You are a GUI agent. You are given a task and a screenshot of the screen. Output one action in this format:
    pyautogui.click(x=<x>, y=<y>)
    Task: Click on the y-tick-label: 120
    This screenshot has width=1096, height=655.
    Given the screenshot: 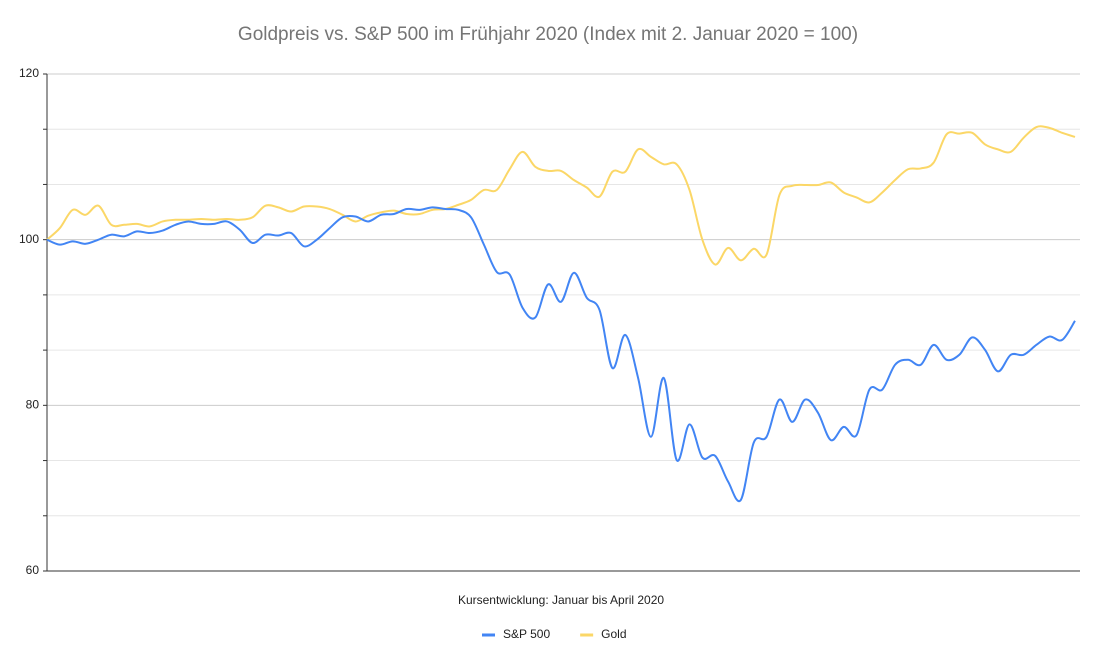 What is the action you would take?
    pyautogui.click(x=29, y=73)
    